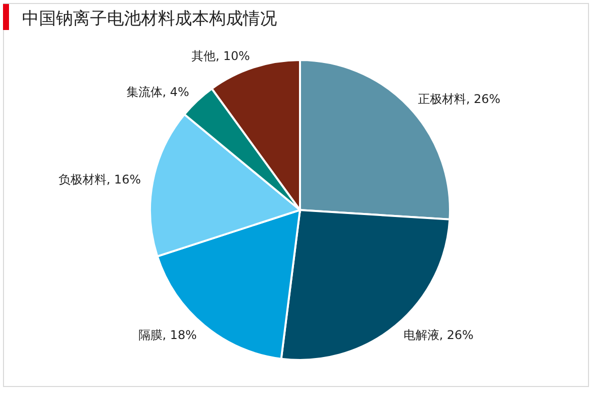 The width and height of the screenshot is (600, 393). I want to click on slice-label: 电解液, 26%, so click(438, 335).